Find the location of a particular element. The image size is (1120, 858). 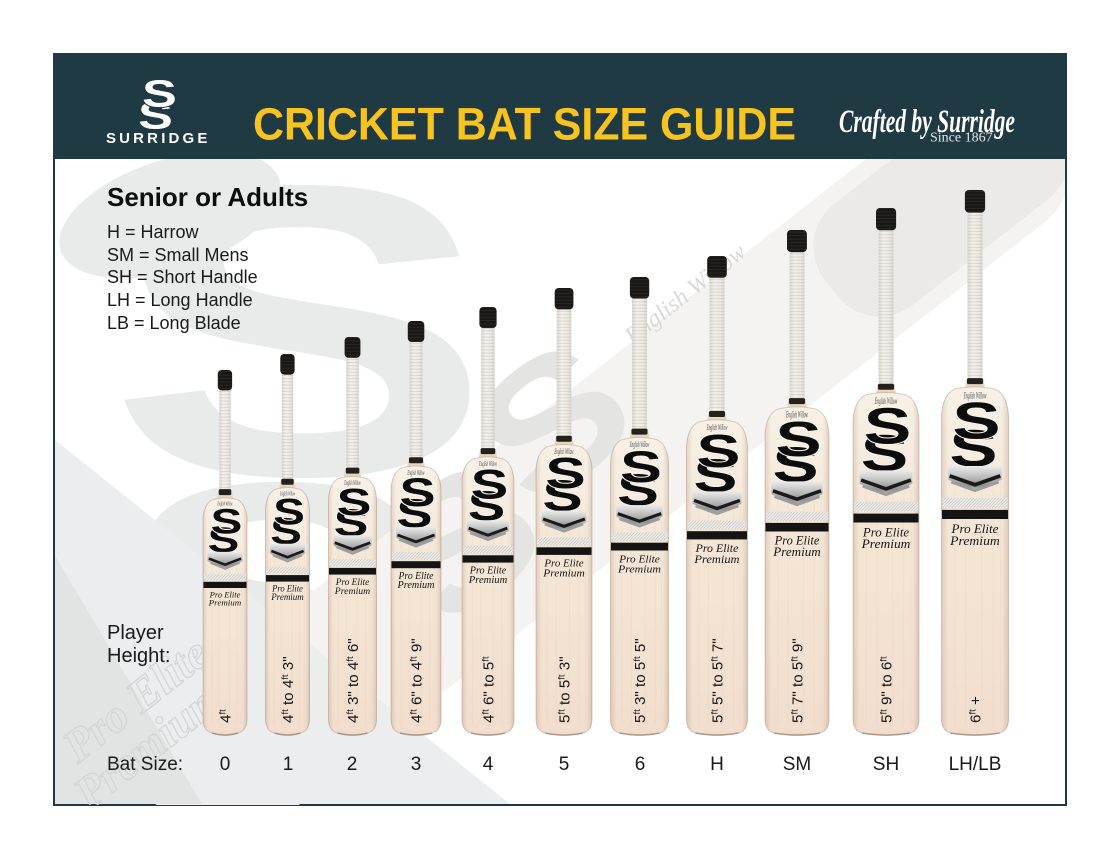

svg-text: Since 1867 is located at coordinates (961, 138).